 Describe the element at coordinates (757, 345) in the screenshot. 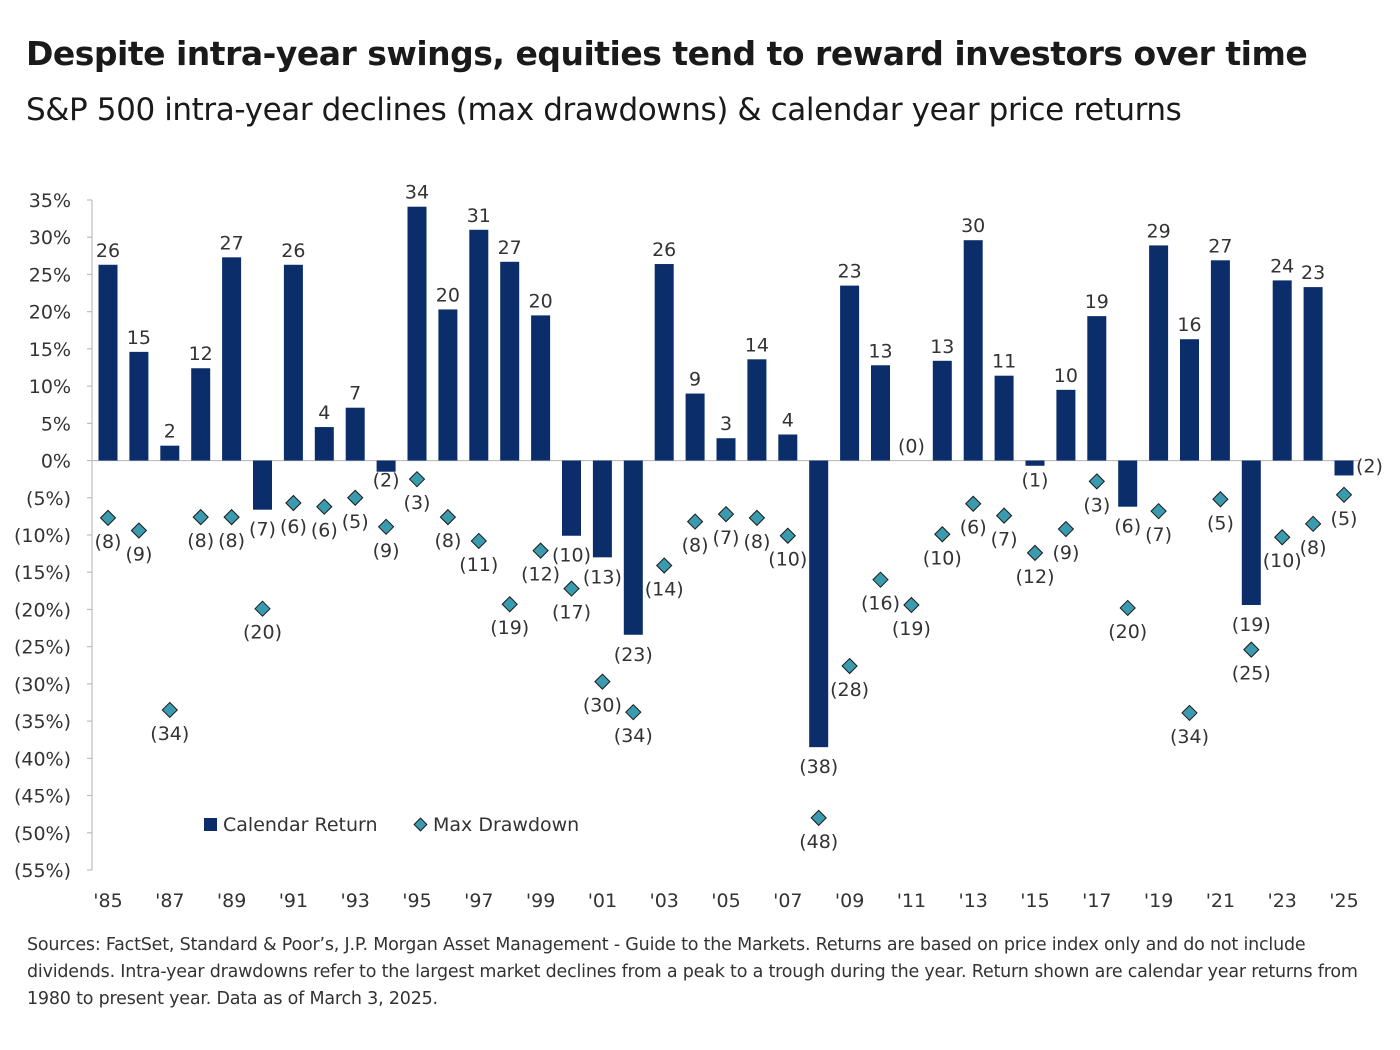

I see `calendar-return-label: 14` at that location.